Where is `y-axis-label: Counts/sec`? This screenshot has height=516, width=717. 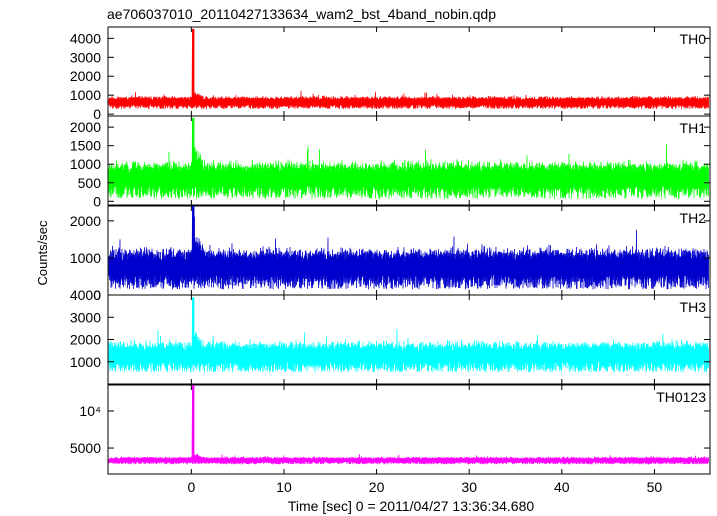 y-axis-label: Counts/sec is located at coordinates (42, 253).